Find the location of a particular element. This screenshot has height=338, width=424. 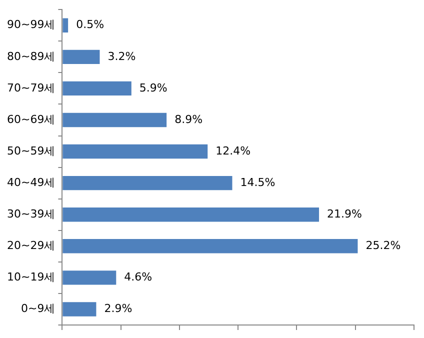

data-label: 5.9% is located at coordinates (153, 87).